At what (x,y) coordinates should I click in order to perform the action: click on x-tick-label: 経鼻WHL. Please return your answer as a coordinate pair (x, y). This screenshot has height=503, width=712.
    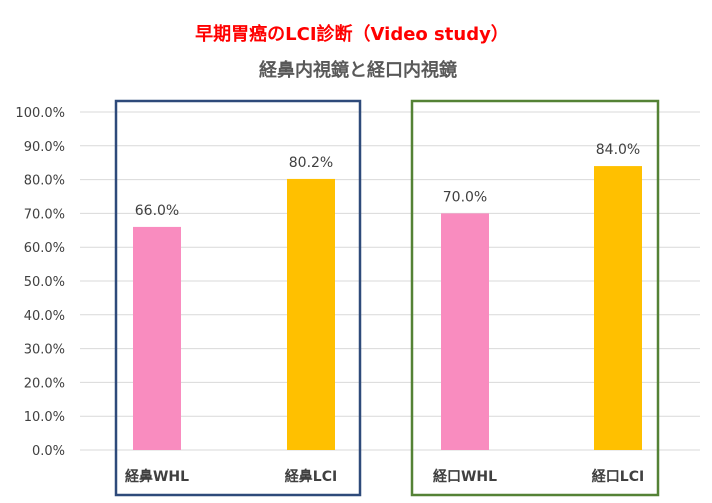
    Looking at the image, I should click on (157, 476).